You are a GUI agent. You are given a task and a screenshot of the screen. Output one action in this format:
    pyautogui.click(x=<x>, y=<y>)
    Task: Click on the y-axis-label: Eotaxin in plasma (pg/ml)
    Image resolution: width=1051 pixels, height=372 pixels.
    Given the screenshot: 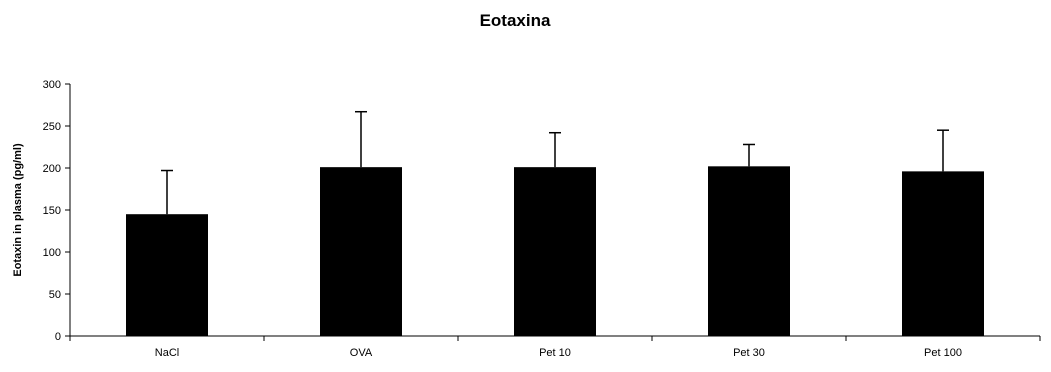 What is the action you would take?
    pyautogui.click(x=18, y=210)
    